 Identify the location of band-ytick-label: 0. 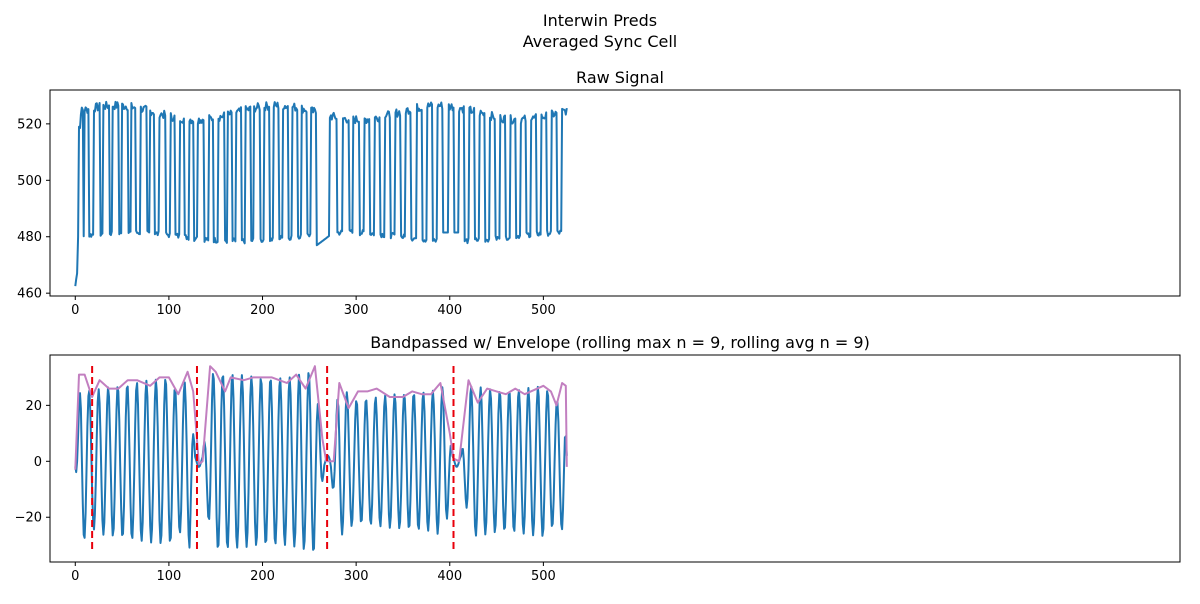
(38, 462).